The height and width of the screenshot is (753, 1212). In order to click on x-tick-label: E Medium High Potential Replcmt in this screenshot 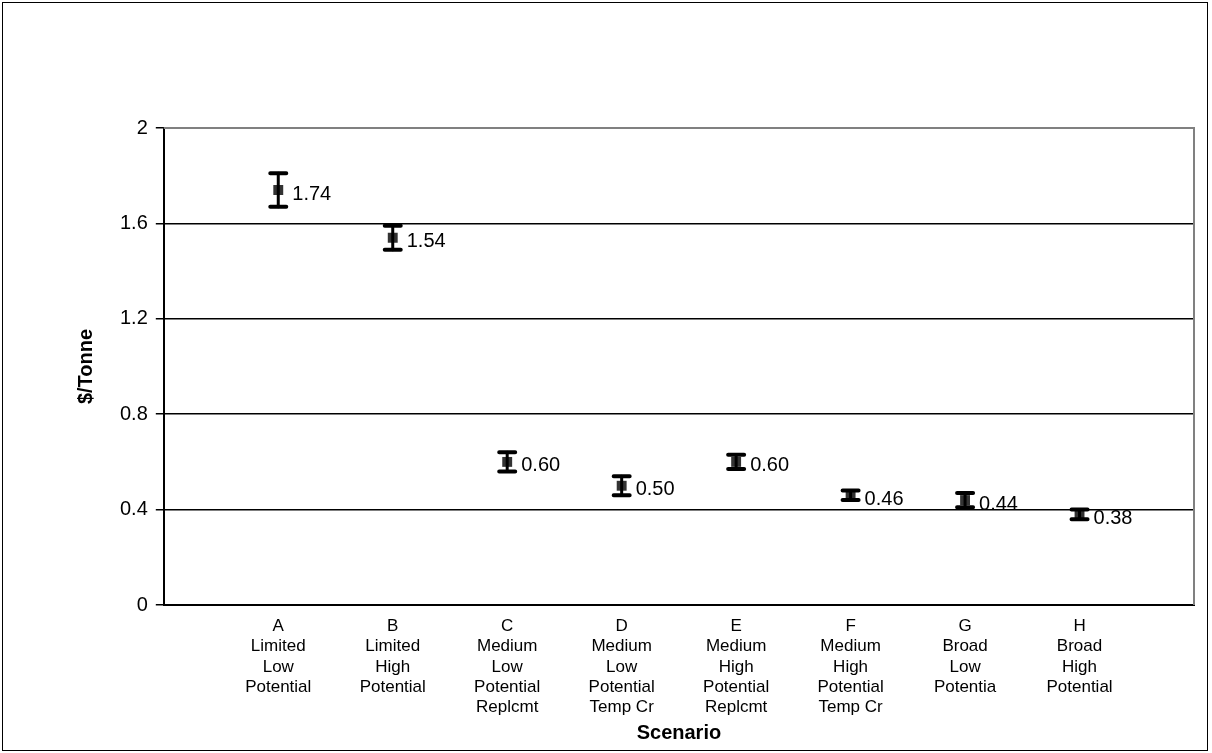, I will do `click(736, 666)`.